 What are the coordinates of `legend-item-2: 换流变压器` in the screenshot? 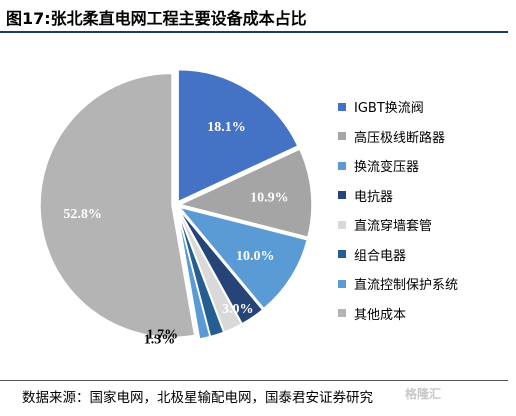 It's located at (398, 166).